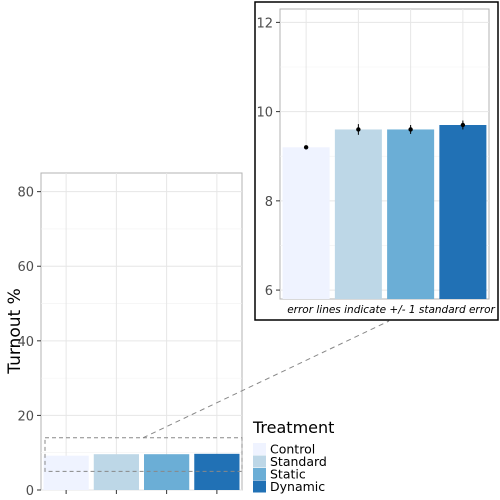 The image size is (500, 500). Describe the element at coordinates (25, 342) in the screenshot. I see `main-y-tick-label: 40` at that location.